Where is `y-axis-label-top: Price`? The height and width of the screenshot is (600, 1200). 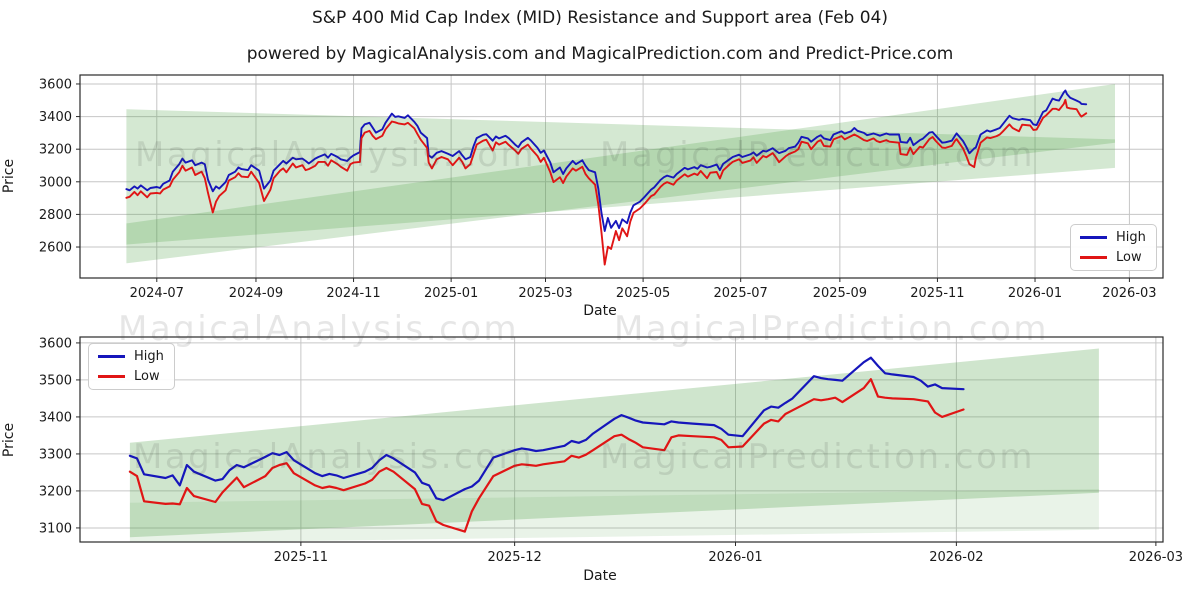 y-axis-label-top: Price is located at coordinates (9, 176).